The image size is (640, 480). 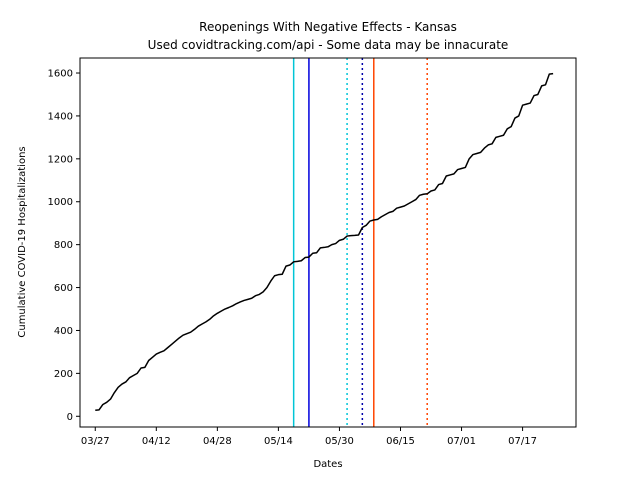 What do you see at coordinates (60, 159) in the screenshot?
I see `y-tick-label: 1200` at bounding box center [60, 159].